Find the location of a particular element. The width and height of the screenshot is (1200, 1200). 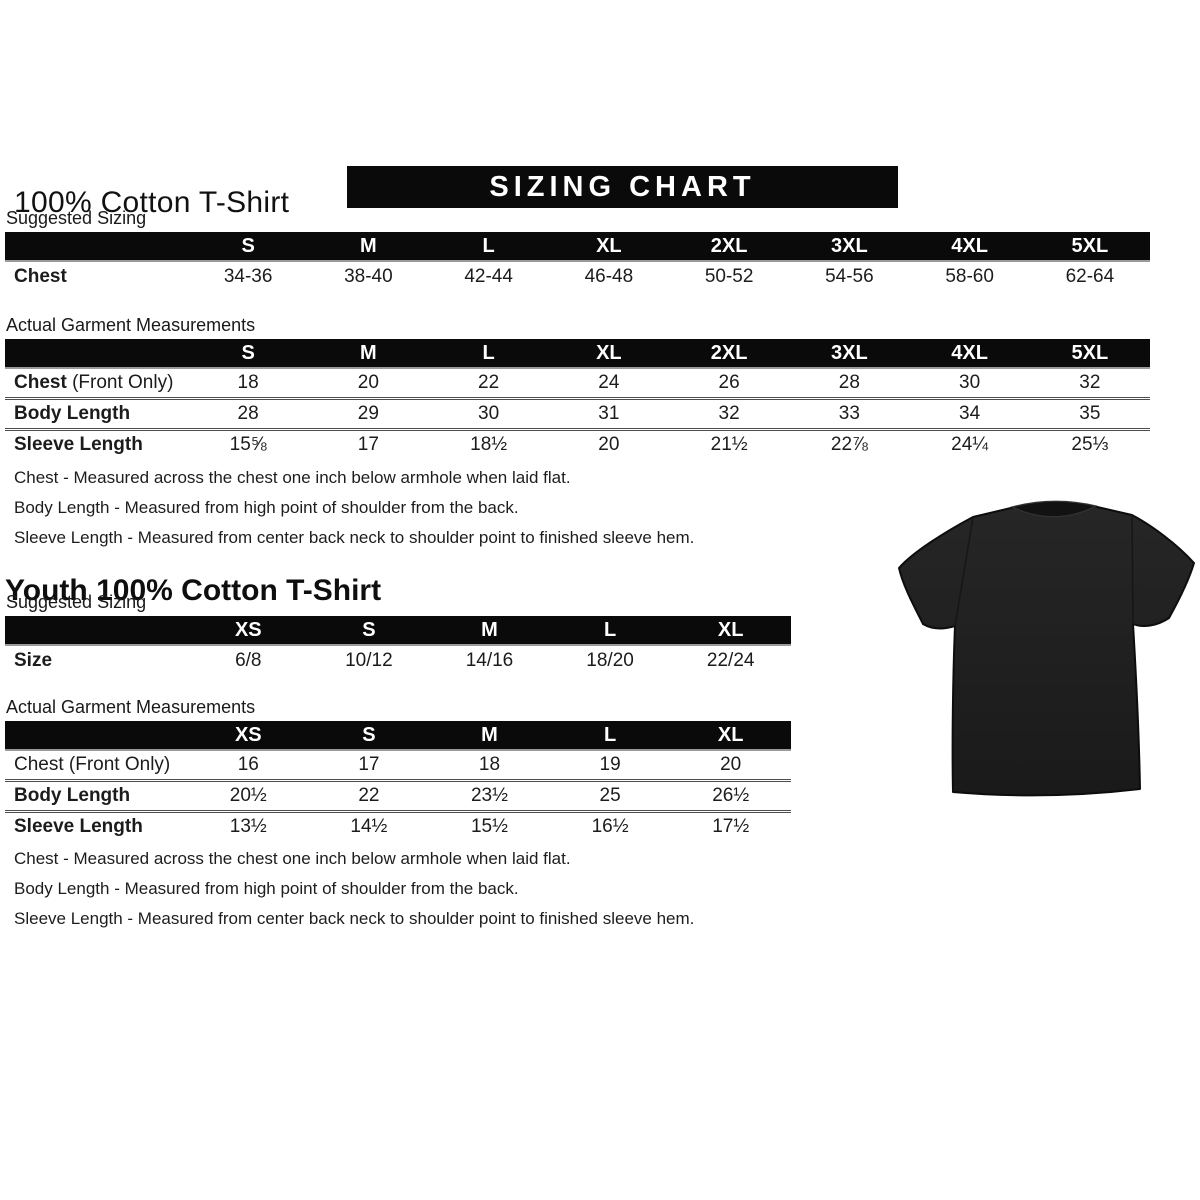

page-title: 100% Cotton T-Shirt is located at coordinates (152, 203).